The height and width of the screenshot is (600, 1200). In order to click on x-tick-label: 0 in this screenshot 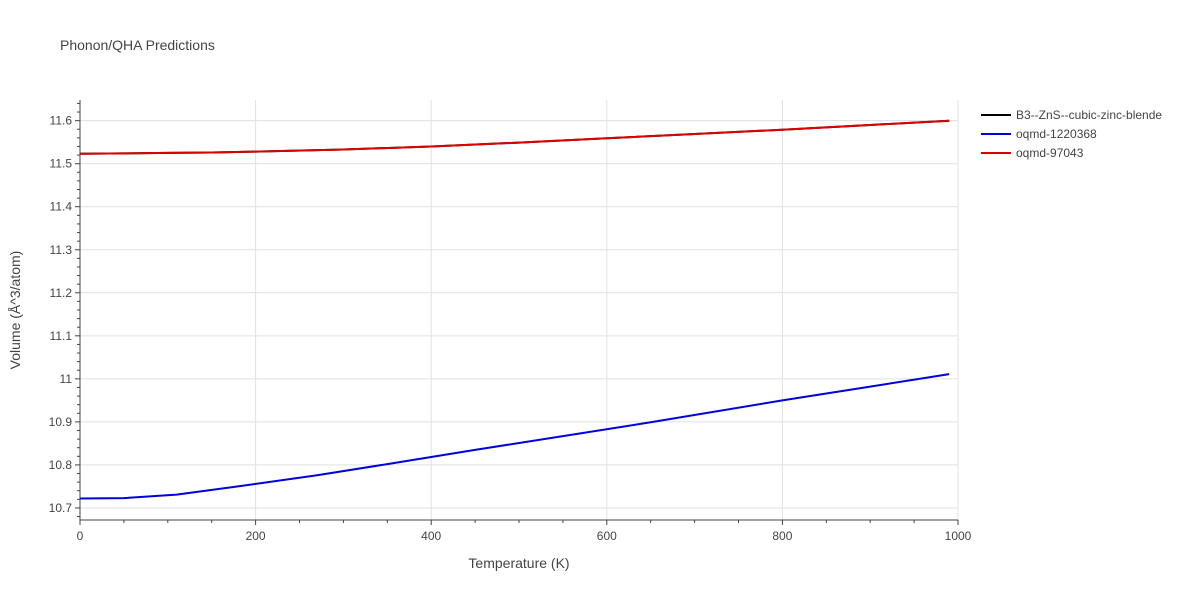, I will do `click(80, 536)`.